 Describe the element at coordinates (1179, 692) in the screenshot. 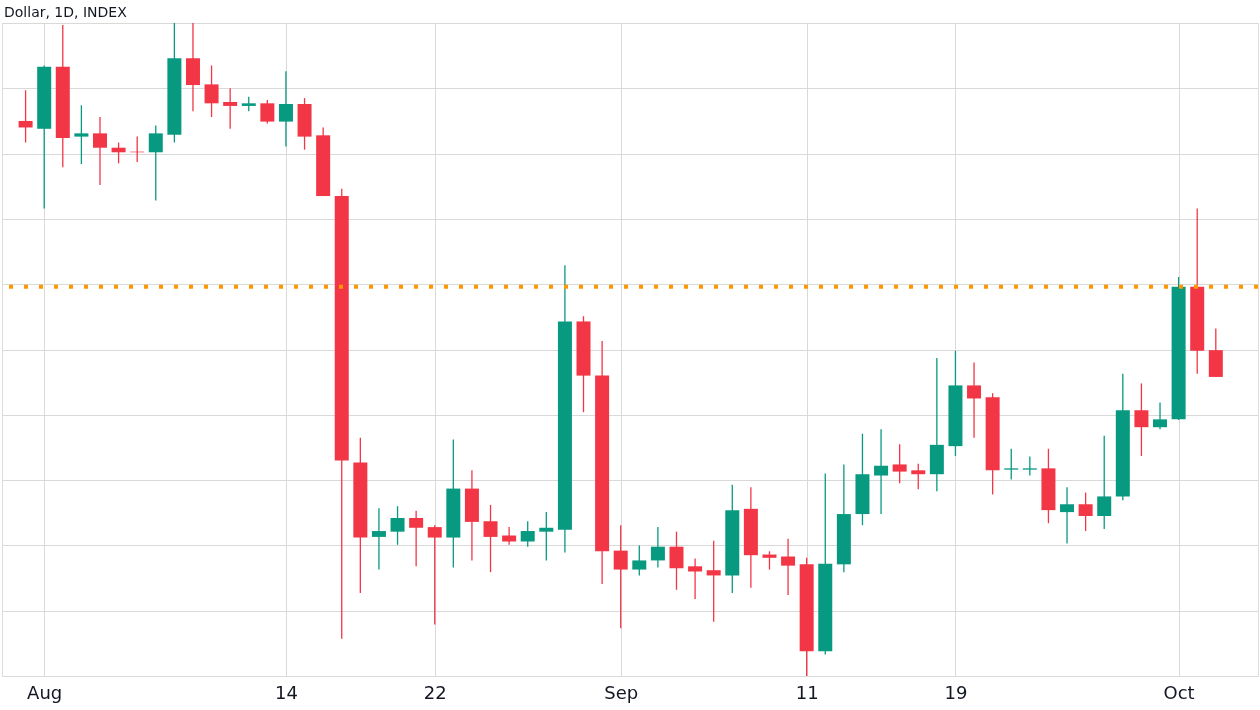

I see `x-tick-label: Oct` at that location.